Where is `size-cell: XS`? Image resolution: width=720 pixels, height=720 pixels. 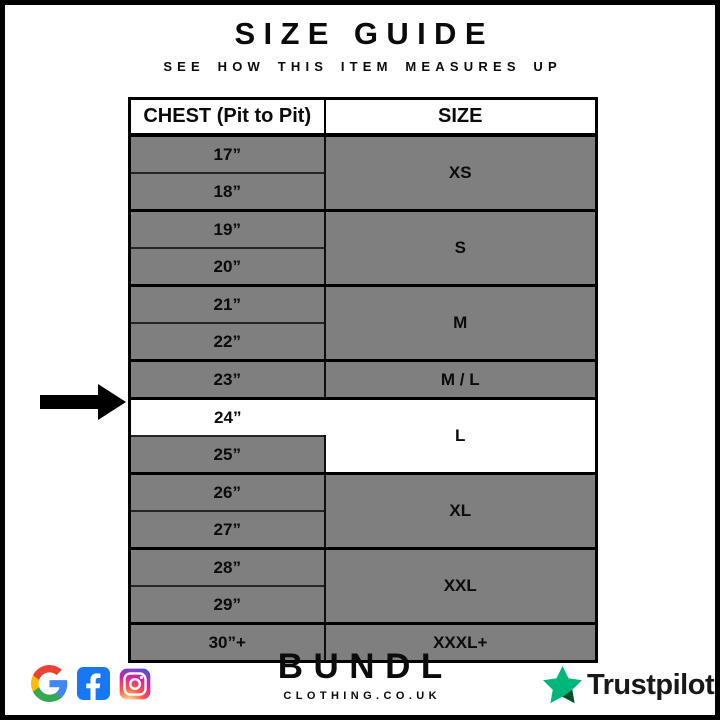
size-cell: XS is located at coordinates (460, 172).